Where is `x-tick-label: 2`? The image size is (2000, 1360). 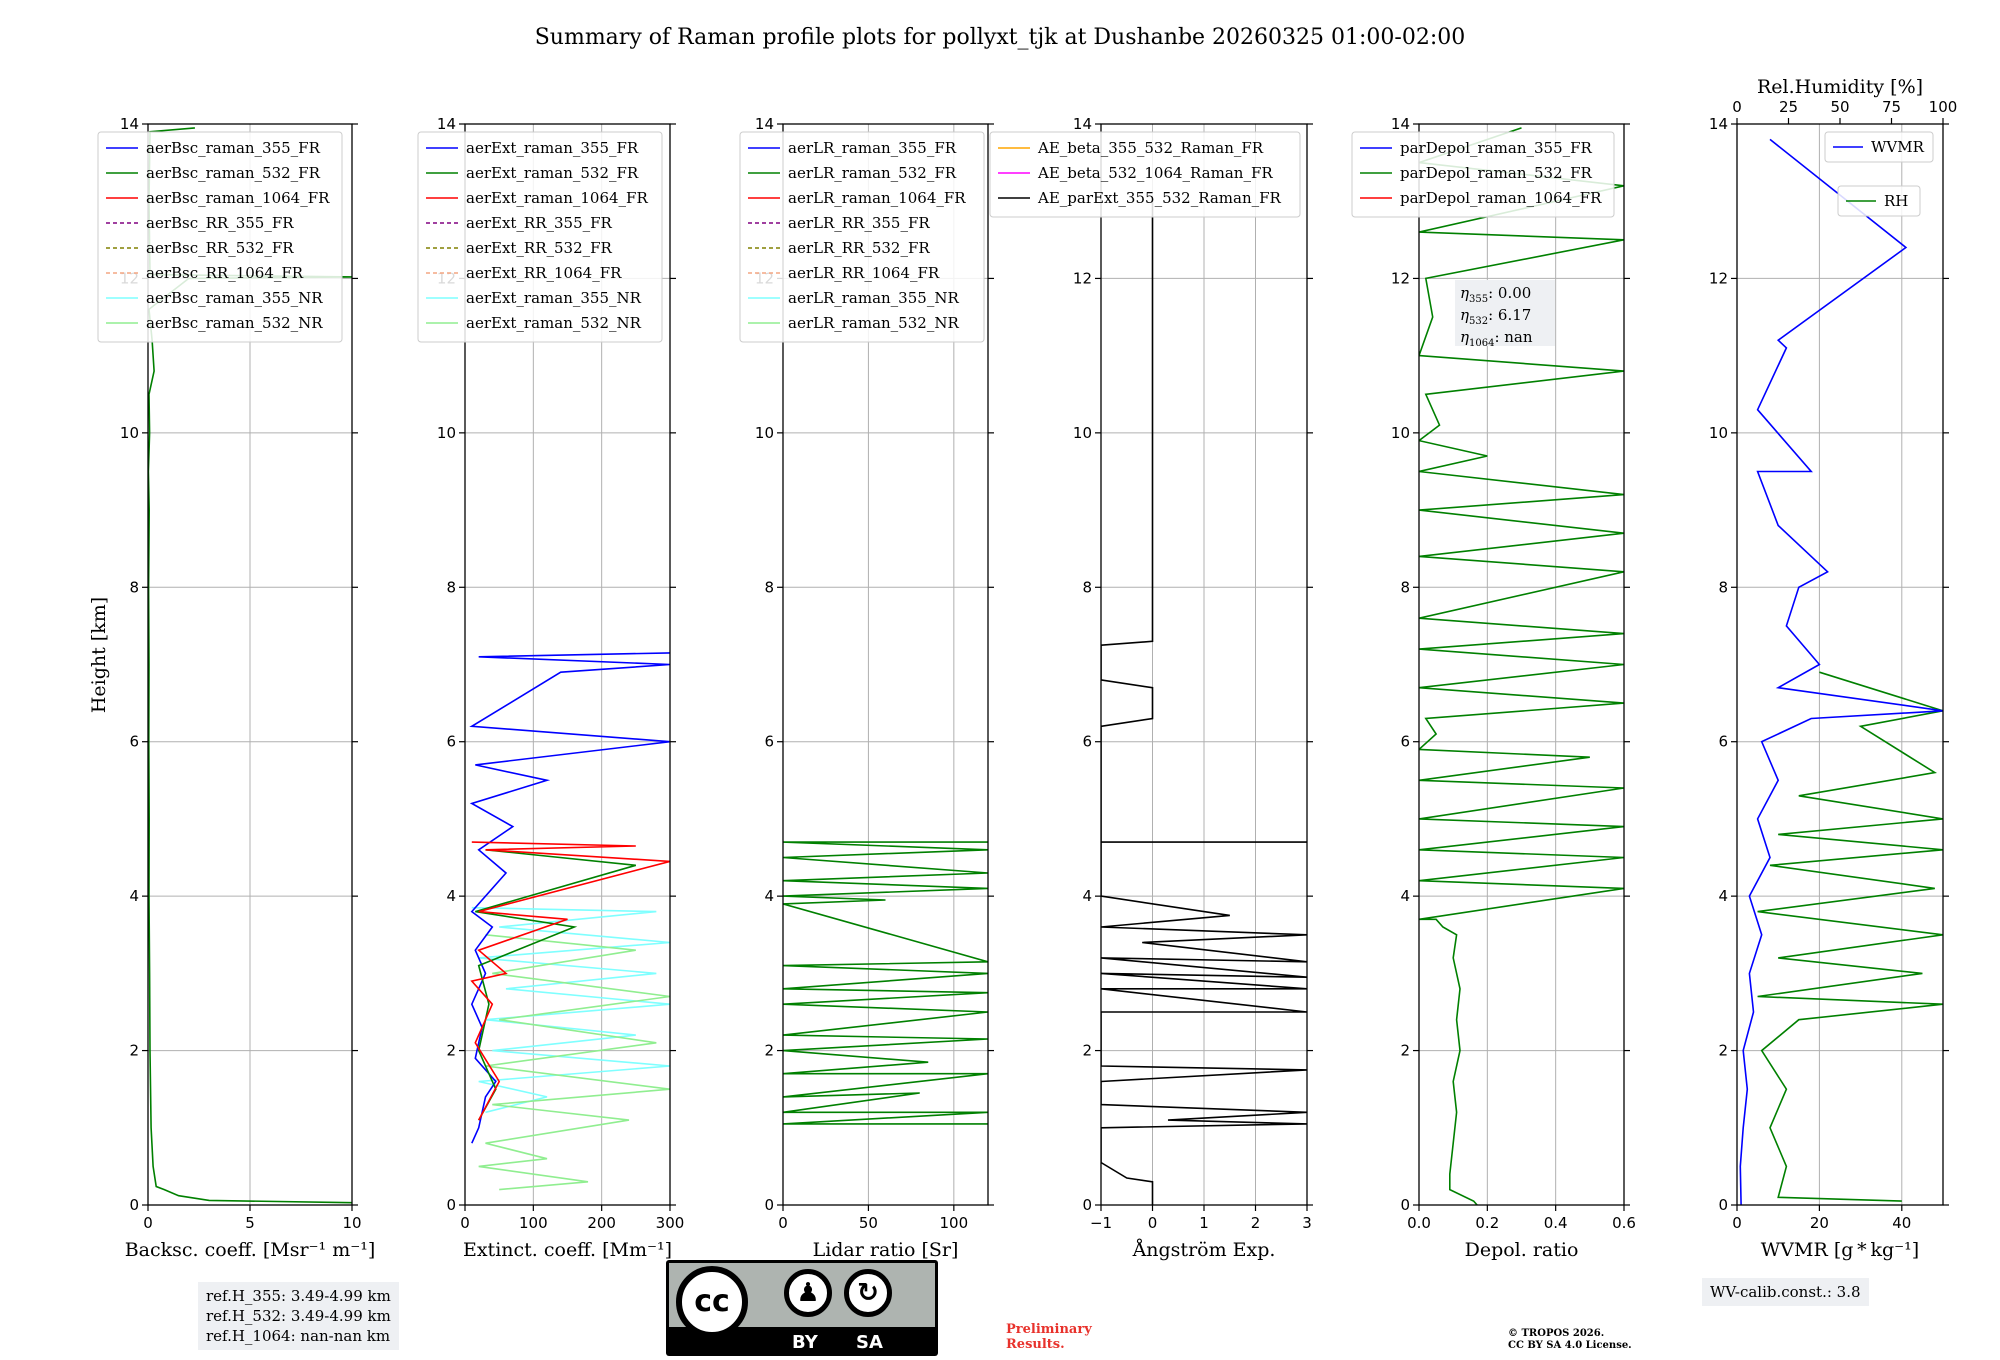
x-tick-label: 2 is located at coordinates (1256, 1223).